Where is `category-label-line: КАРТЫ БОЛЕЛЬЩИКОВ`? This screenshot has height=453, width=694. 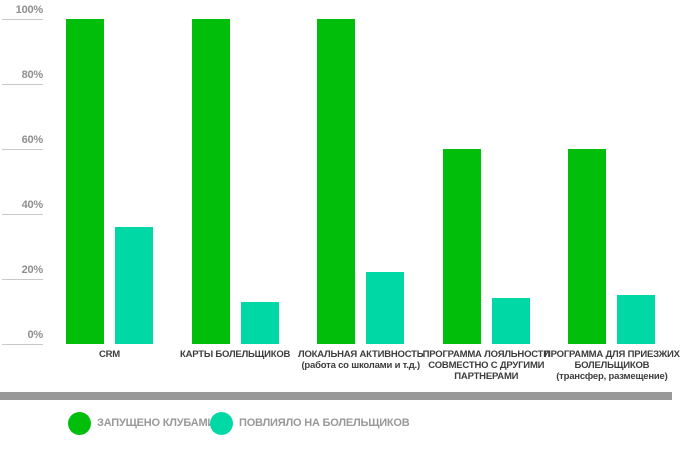 category-label-line: КАРТЫ БОЛЕЛЬЩИКОВ is located at coordinates (235, 354).